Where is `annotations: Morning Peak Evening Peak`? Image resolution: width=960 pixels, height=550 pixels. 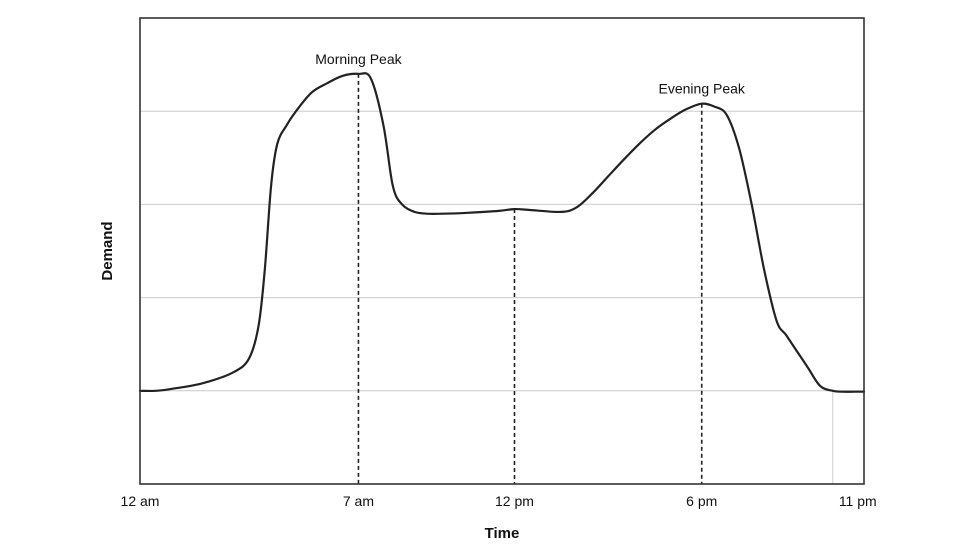
annotations: Morning Peak Evening Peak is located at coordinates (530, 74).